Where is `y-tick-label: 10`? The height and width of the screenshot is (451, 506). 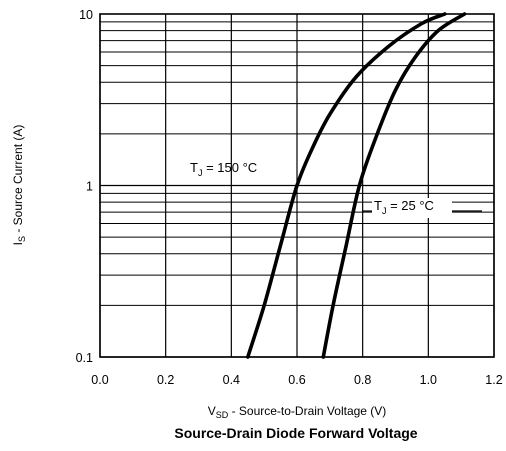
y-tick-label: 10 is located at coordinates (86, 15).